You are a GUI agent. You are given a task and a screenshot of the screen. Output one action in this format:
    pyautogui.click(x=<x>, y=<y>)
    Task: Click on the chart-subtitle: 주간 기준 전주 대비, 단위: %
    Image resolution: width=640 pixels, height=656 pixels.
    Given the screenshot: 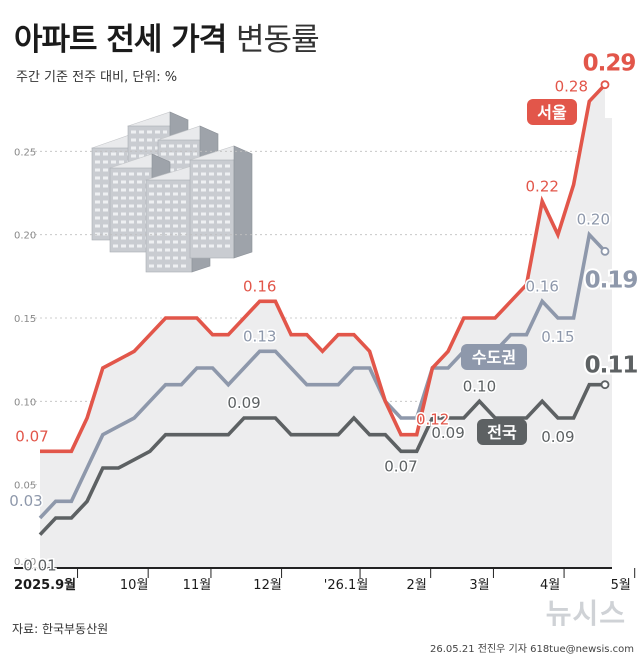 What is the action you would take?
    pyautogui.click(x=97, y=77)
    